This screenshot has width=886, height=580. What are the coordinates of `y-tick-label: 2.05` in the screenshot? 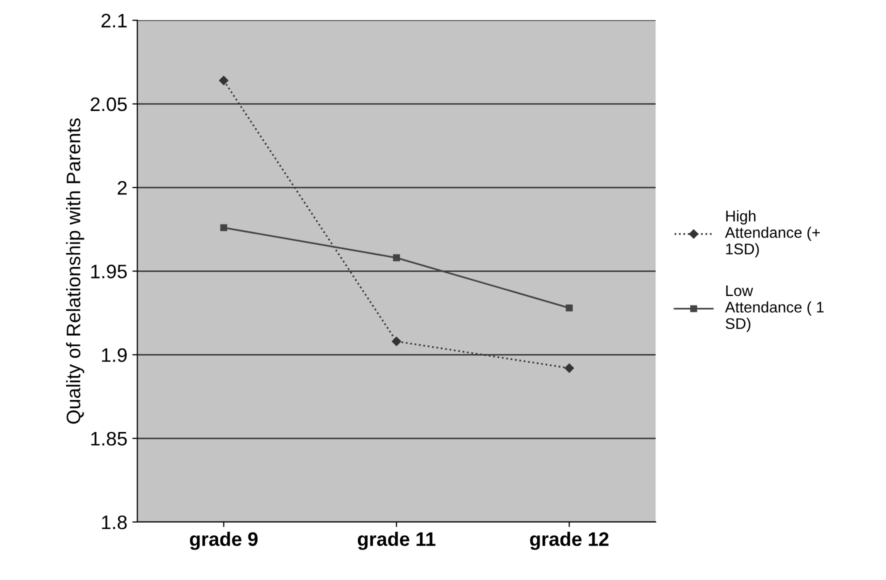 It's located at (108, 104).